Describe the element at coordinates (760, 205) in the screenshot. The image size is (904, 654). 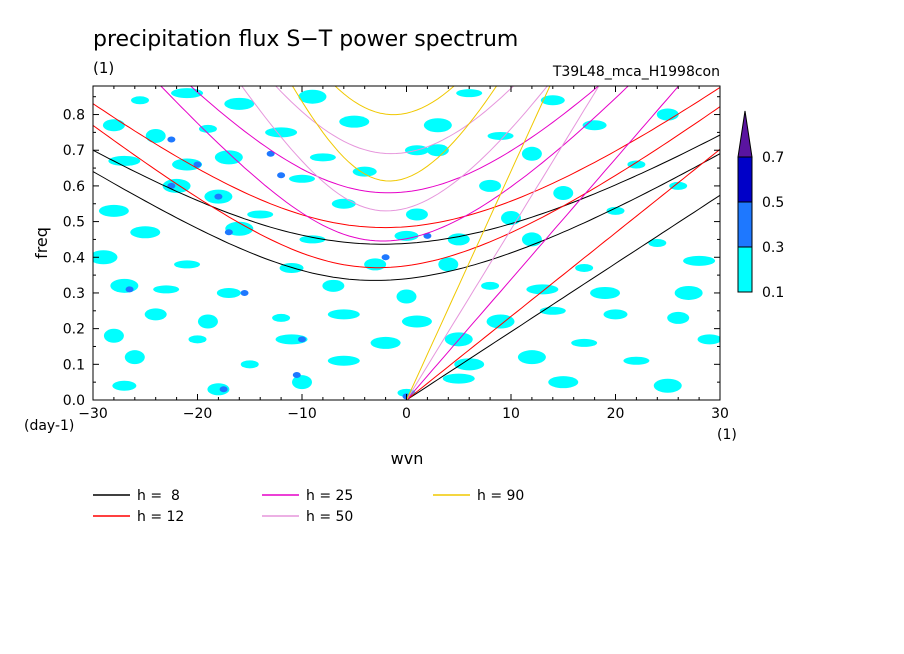
I see `color-scale-bar: 0.1 0.3 0.5 0.7` at that location.